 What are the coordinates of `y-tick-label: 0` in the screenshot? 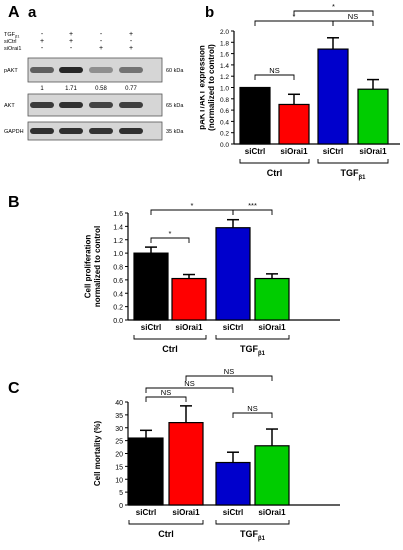 It's located at (121, 506).